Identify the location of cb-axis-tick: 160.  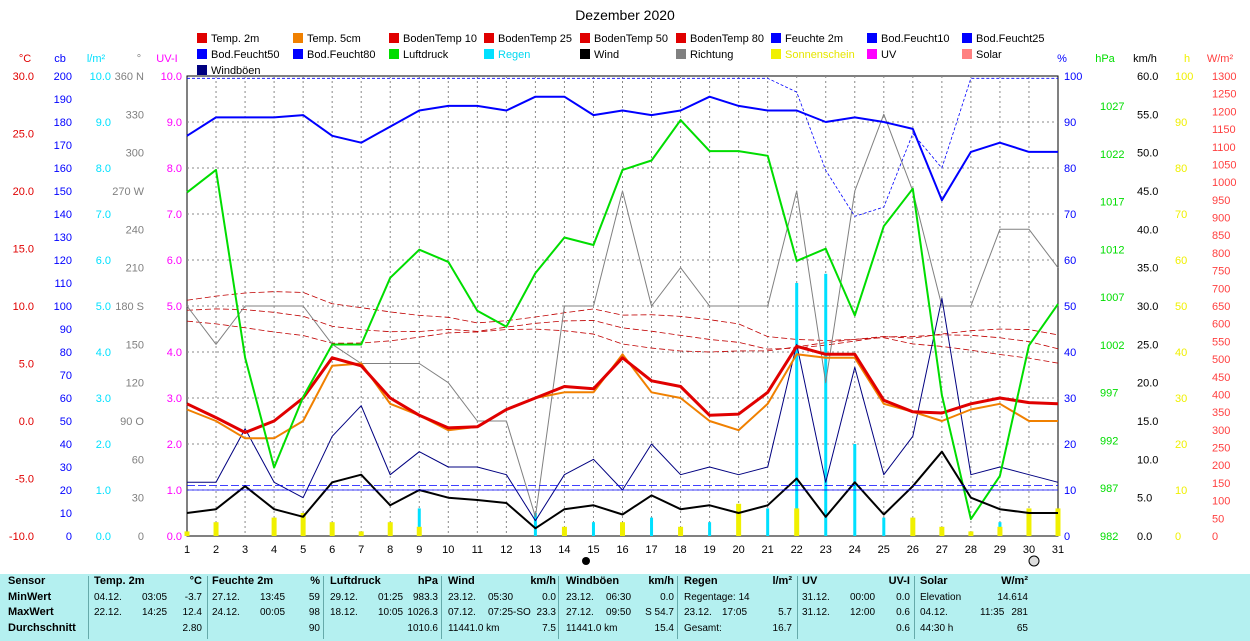
(63, 169).